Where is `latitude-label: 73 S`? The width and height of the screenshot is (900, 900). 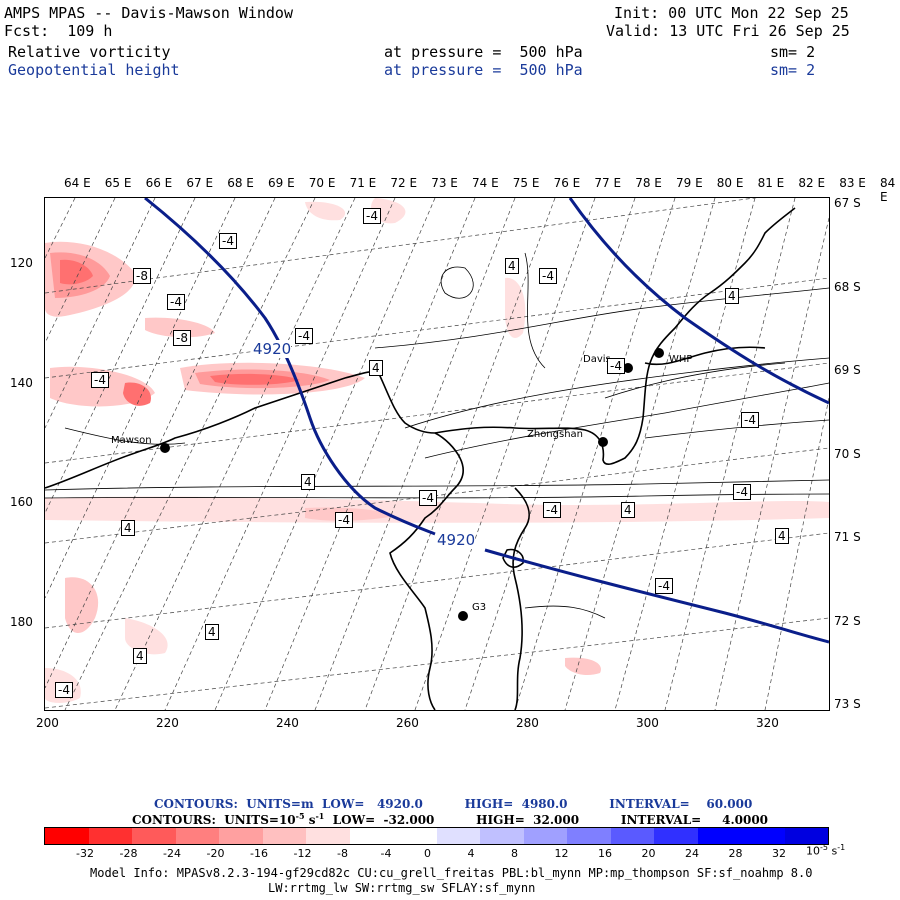
latitude-label: 73 S is located at coordinates (847, 704).